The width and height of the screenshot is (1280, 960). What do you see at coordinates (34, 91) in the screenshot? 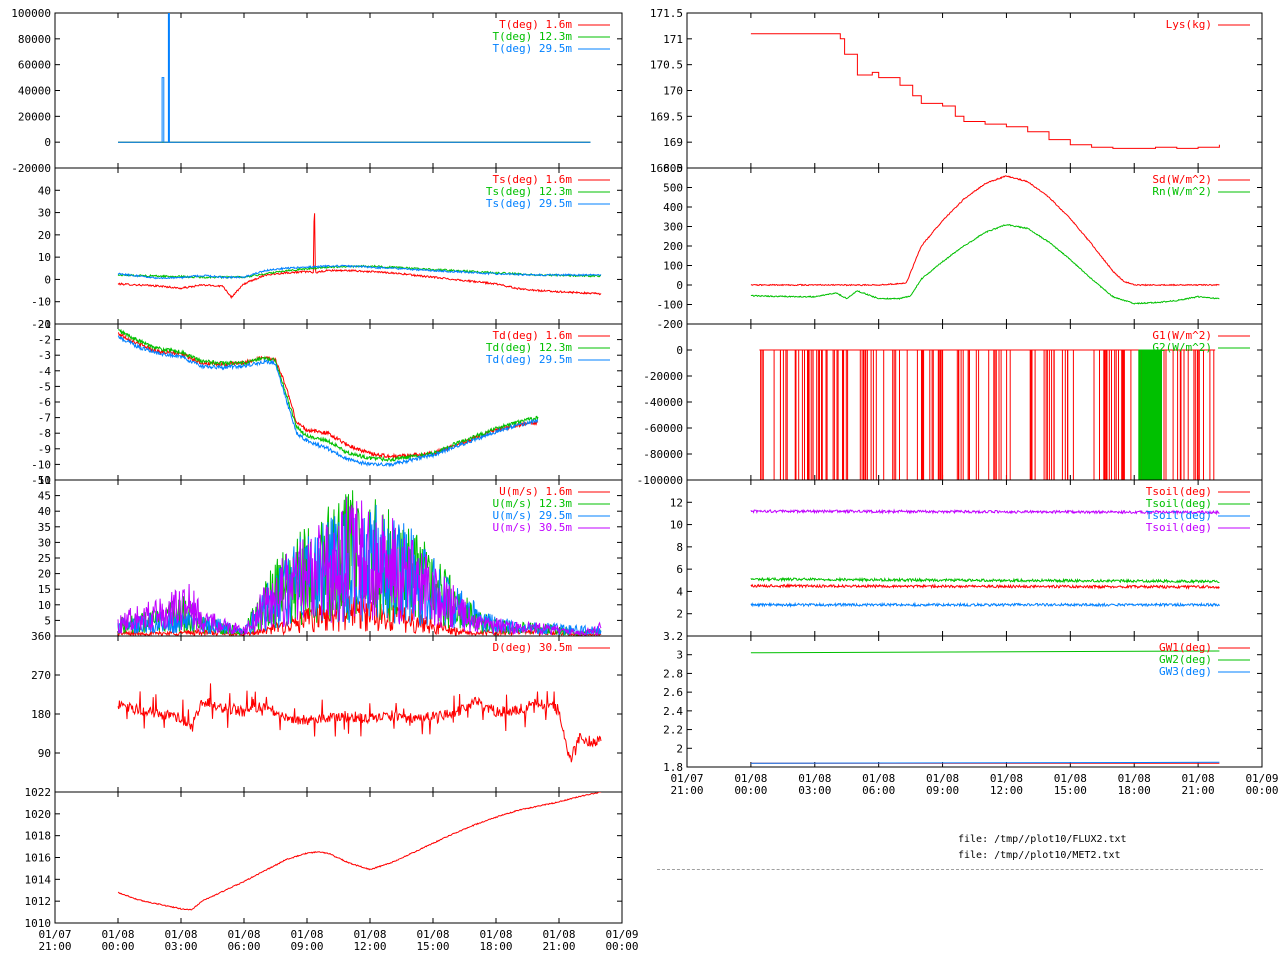
I see `y-tick-label: 40000` at bounding box center [34, 91].